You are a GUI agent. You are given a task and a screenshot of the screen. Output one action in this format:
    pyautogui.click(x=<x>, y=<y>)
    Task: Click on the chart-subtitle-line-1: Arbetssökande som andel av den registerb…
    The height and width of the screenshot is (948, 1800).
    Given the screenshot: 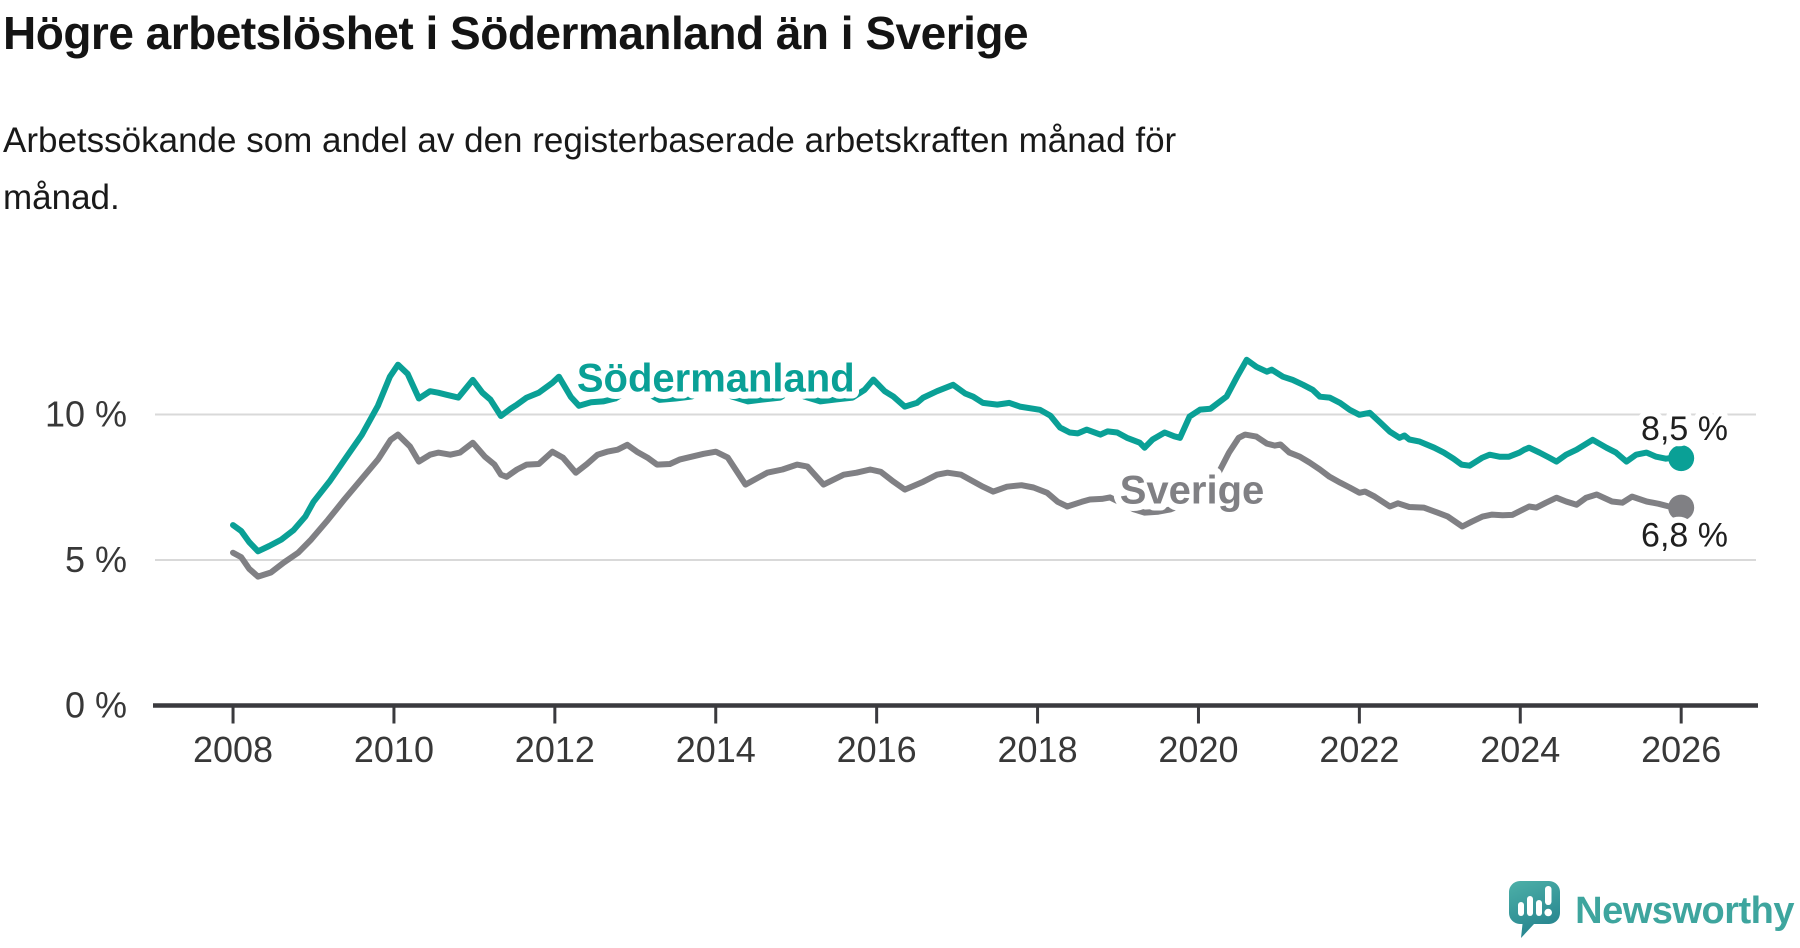 What is the action you would take?
    pyautogui.click(x=590, y=140)
    